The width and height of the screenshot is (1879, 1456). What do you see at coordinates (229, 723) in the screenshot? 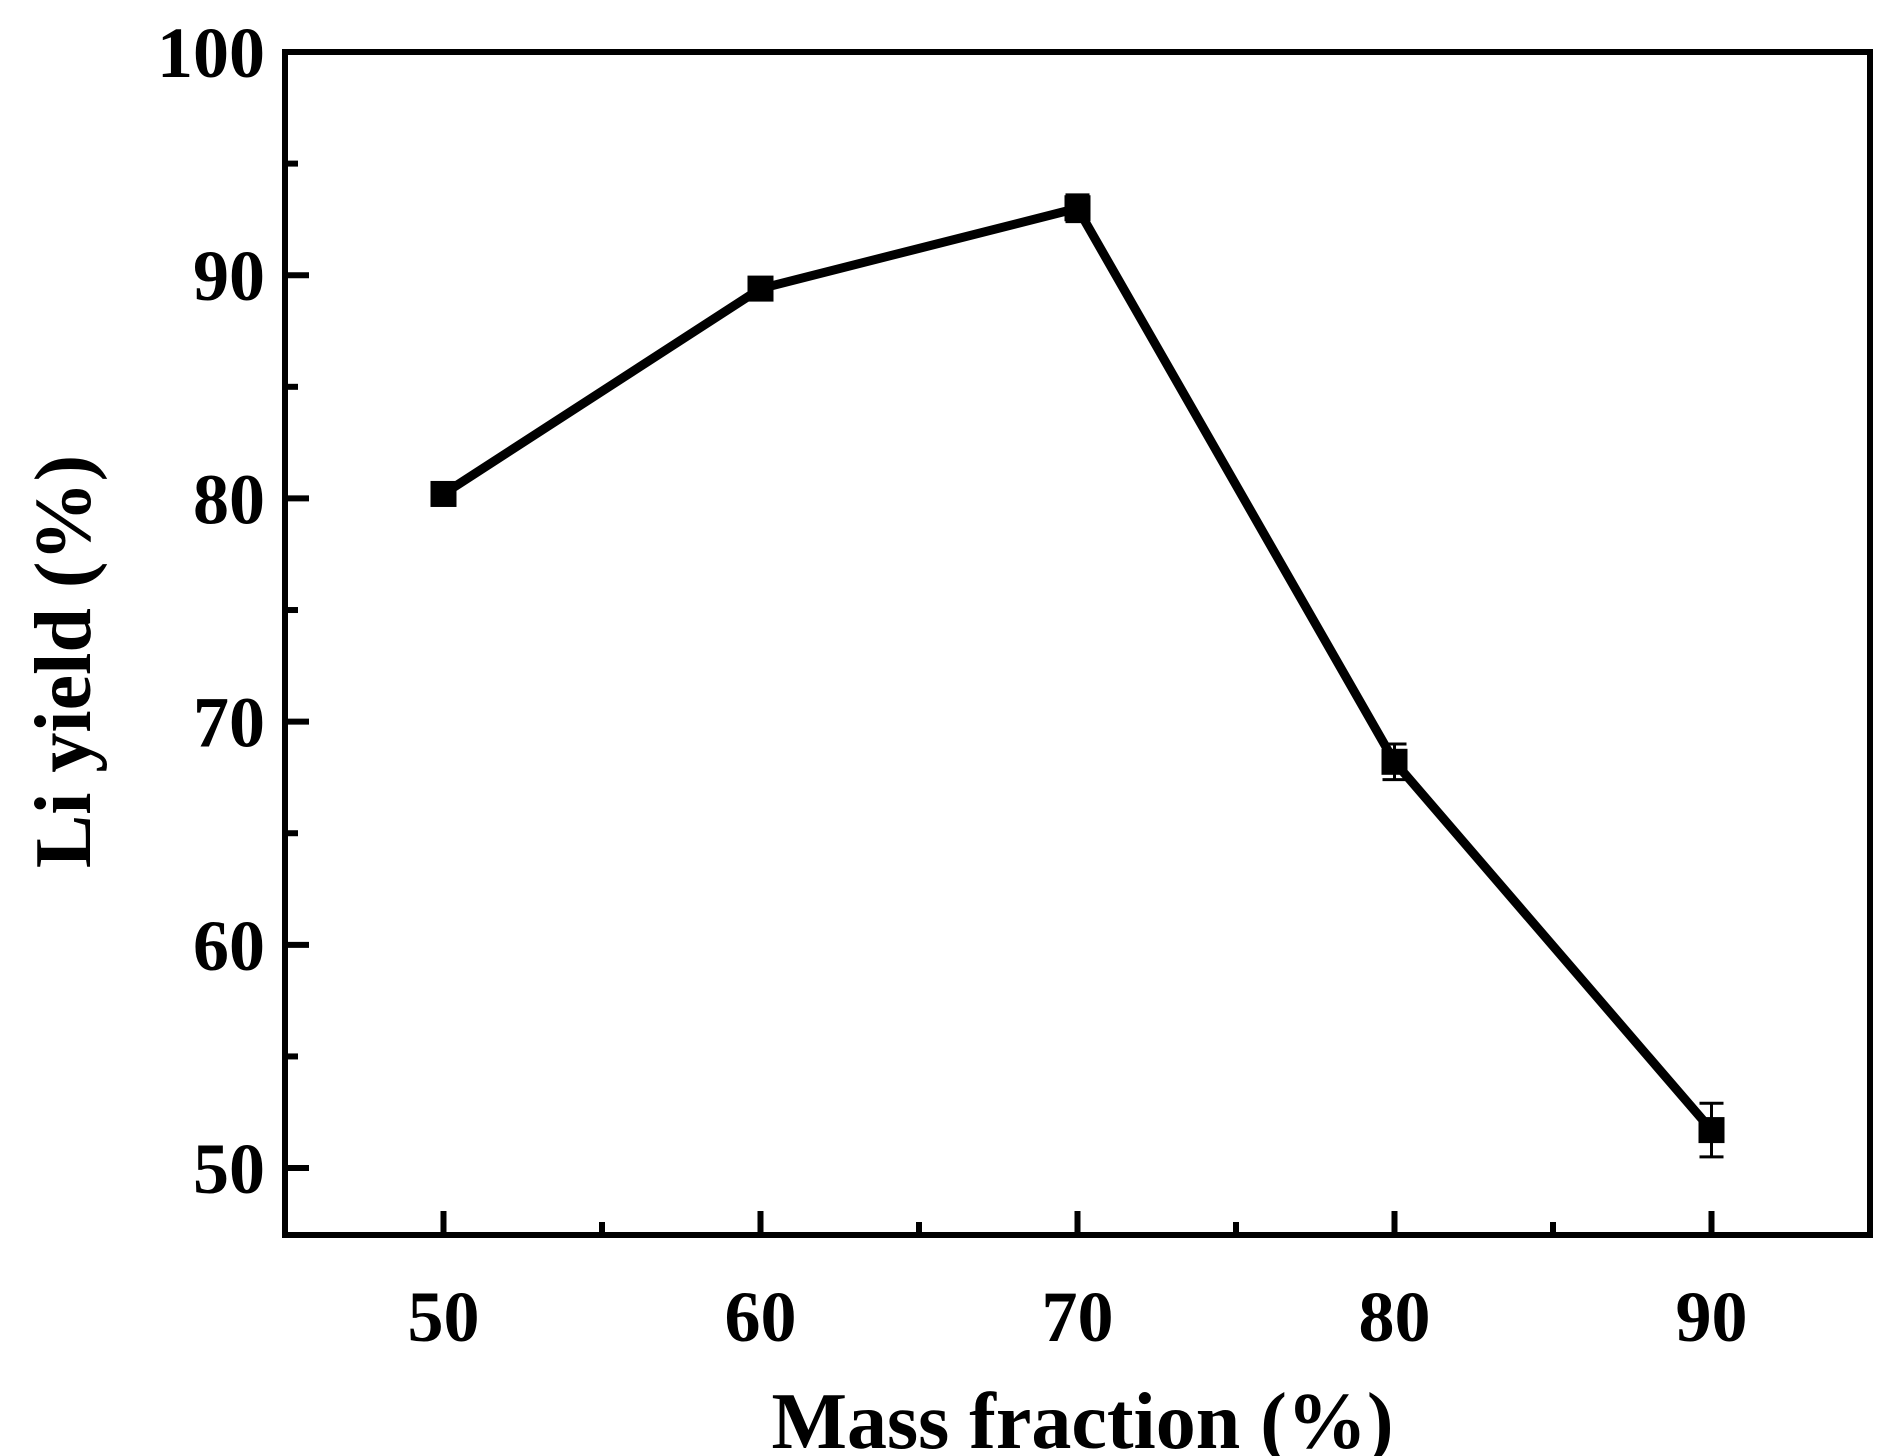
I see `y-tick-label: 70` at bounding box center [229, 723].